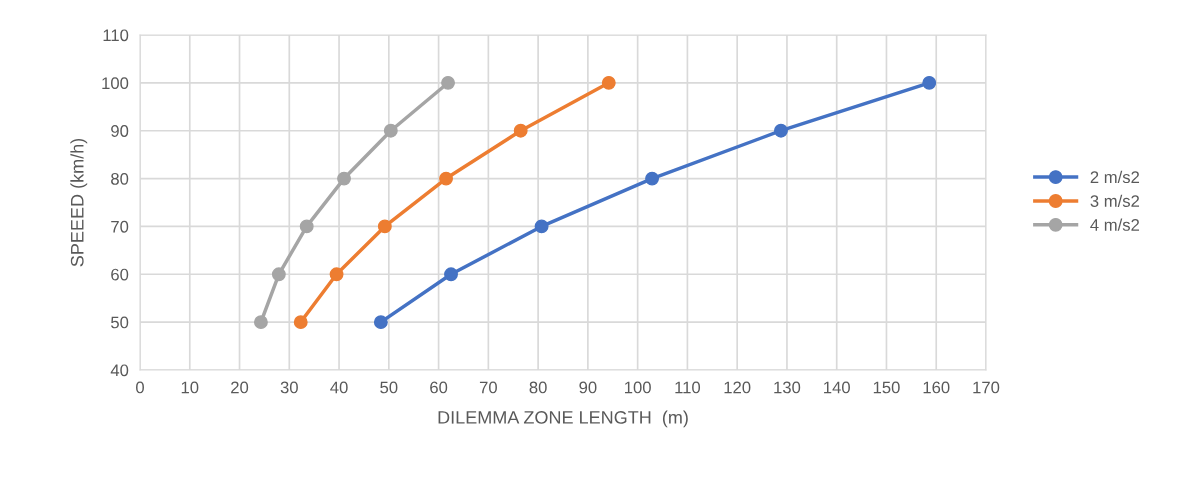 This screenshot has width=1192, height=484. I want to click on x-tick-label: 90, so click(588, 387).